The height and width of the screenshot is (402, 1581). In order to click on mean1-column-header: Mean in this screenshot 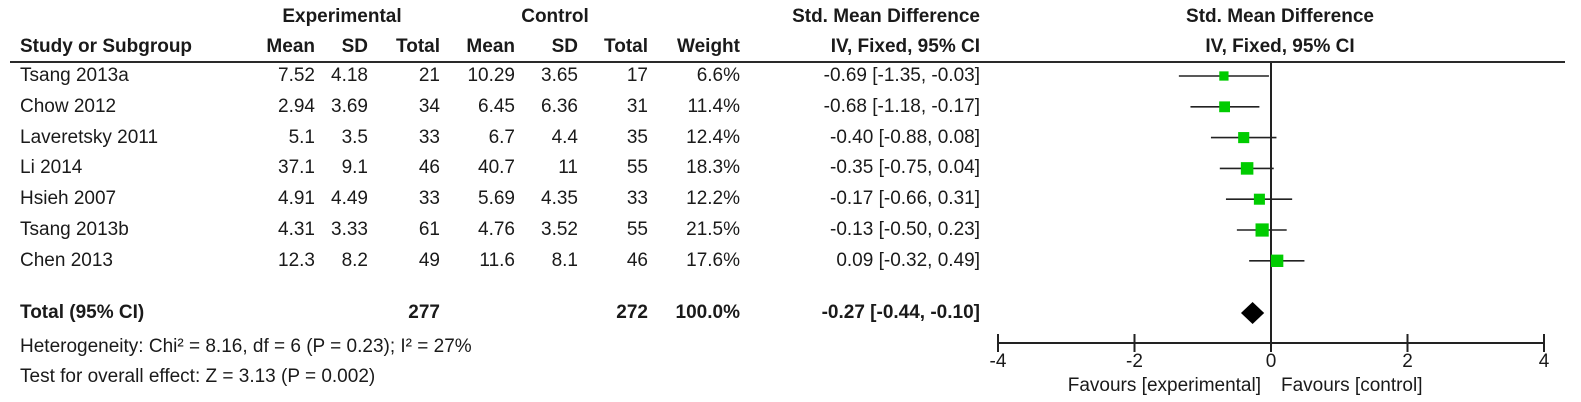, I will do `click(290, 46)`.